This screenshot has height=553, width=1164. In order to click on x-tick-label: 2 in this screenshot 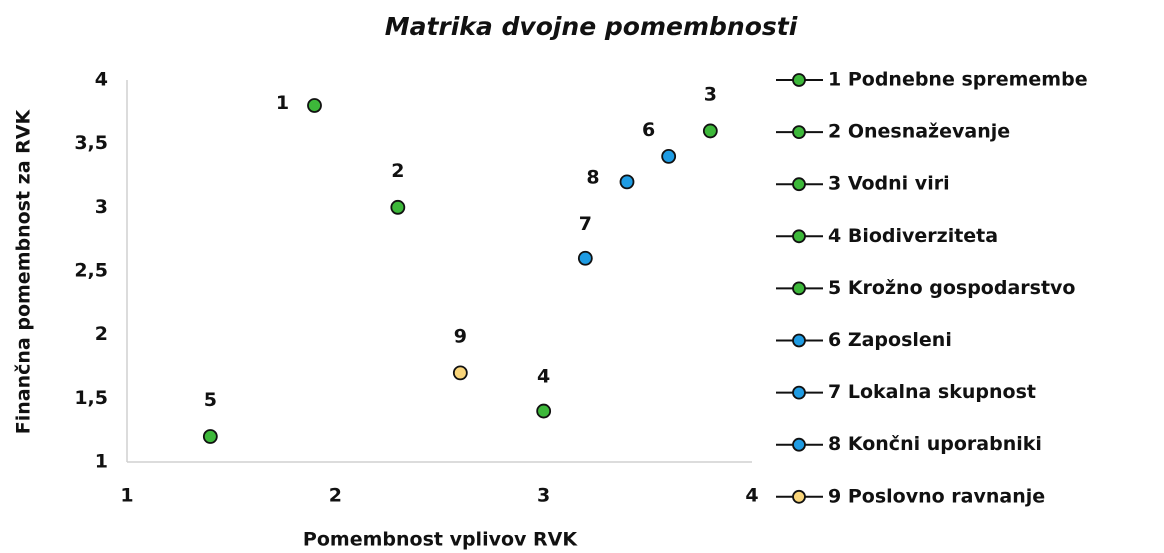, I will do `click(335, 496)`.